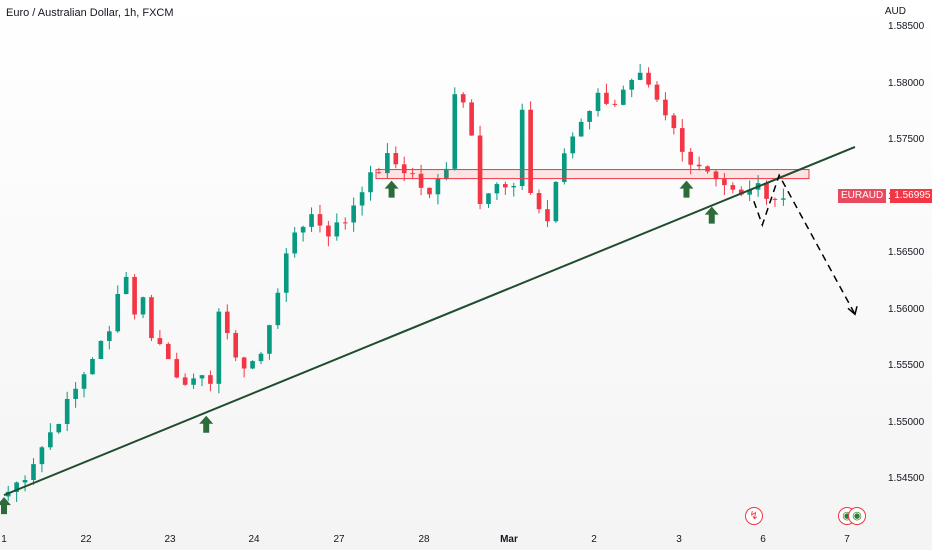  I want to click on projection-path, so click(804, 244).